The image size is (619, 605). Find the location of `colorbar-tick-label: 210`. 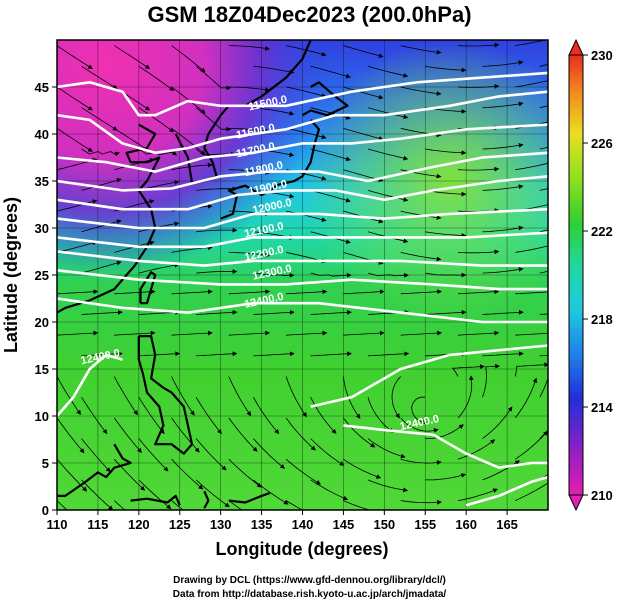

colorbar-tick-label: 210 is located at coordinates (602, 495).